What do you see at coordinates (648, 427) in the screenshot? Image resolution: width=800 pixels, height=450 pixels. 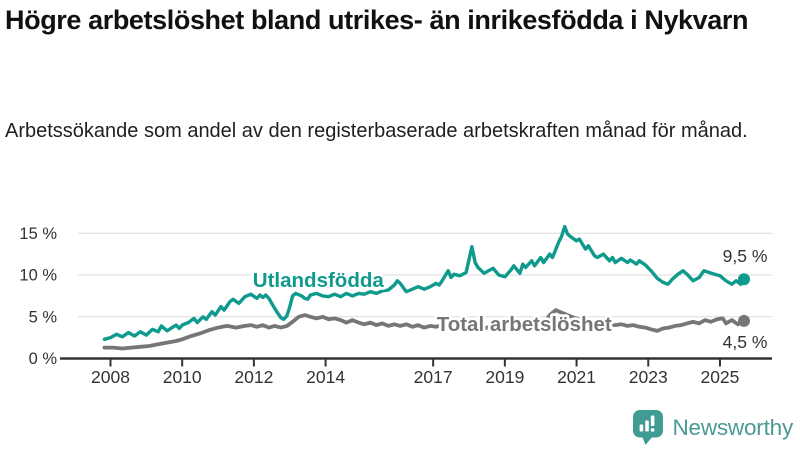 I see `bar-chart-speech-bubble-icon` at bounding box center [648, 427].